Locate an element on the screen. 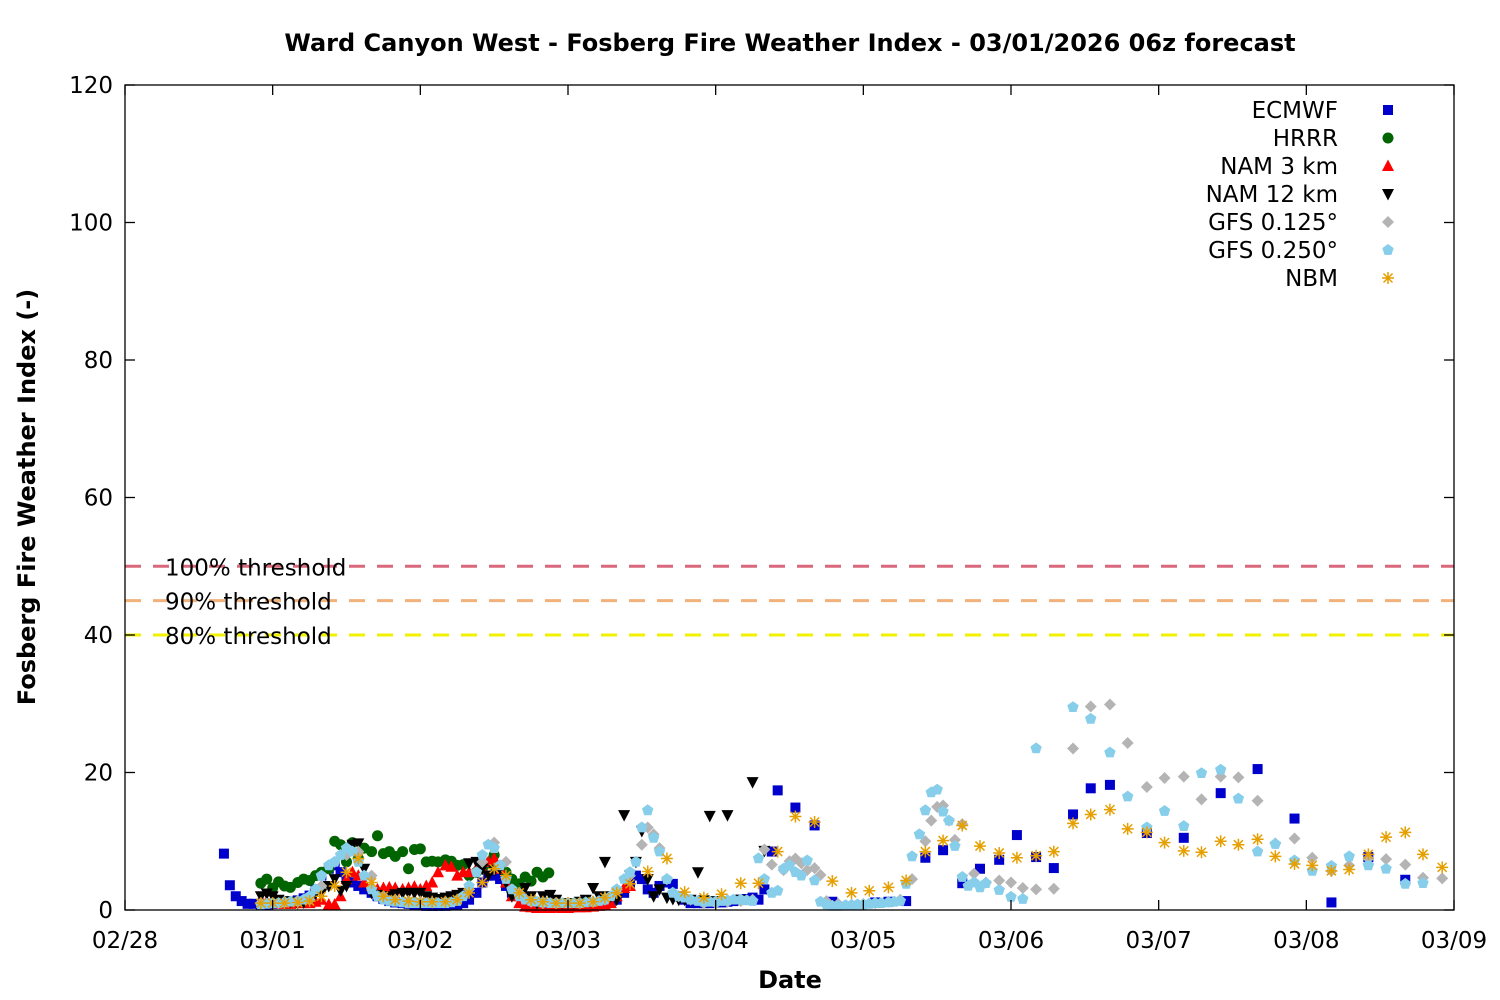 This screenshot has height=1000, width=1500. y-tick-label: 40 is located at coordinates (98, 636).